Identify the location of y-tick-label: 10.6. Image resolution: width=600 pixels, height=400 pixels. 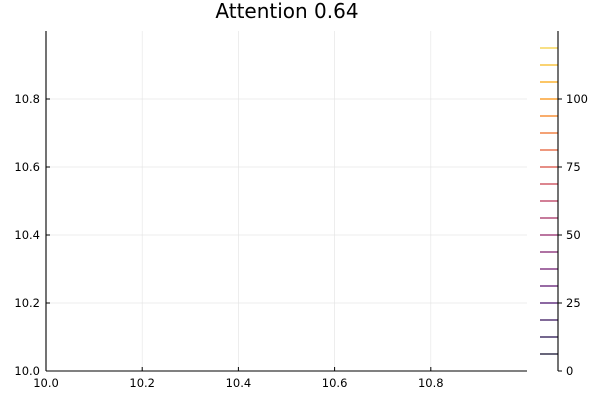
(27, 167).